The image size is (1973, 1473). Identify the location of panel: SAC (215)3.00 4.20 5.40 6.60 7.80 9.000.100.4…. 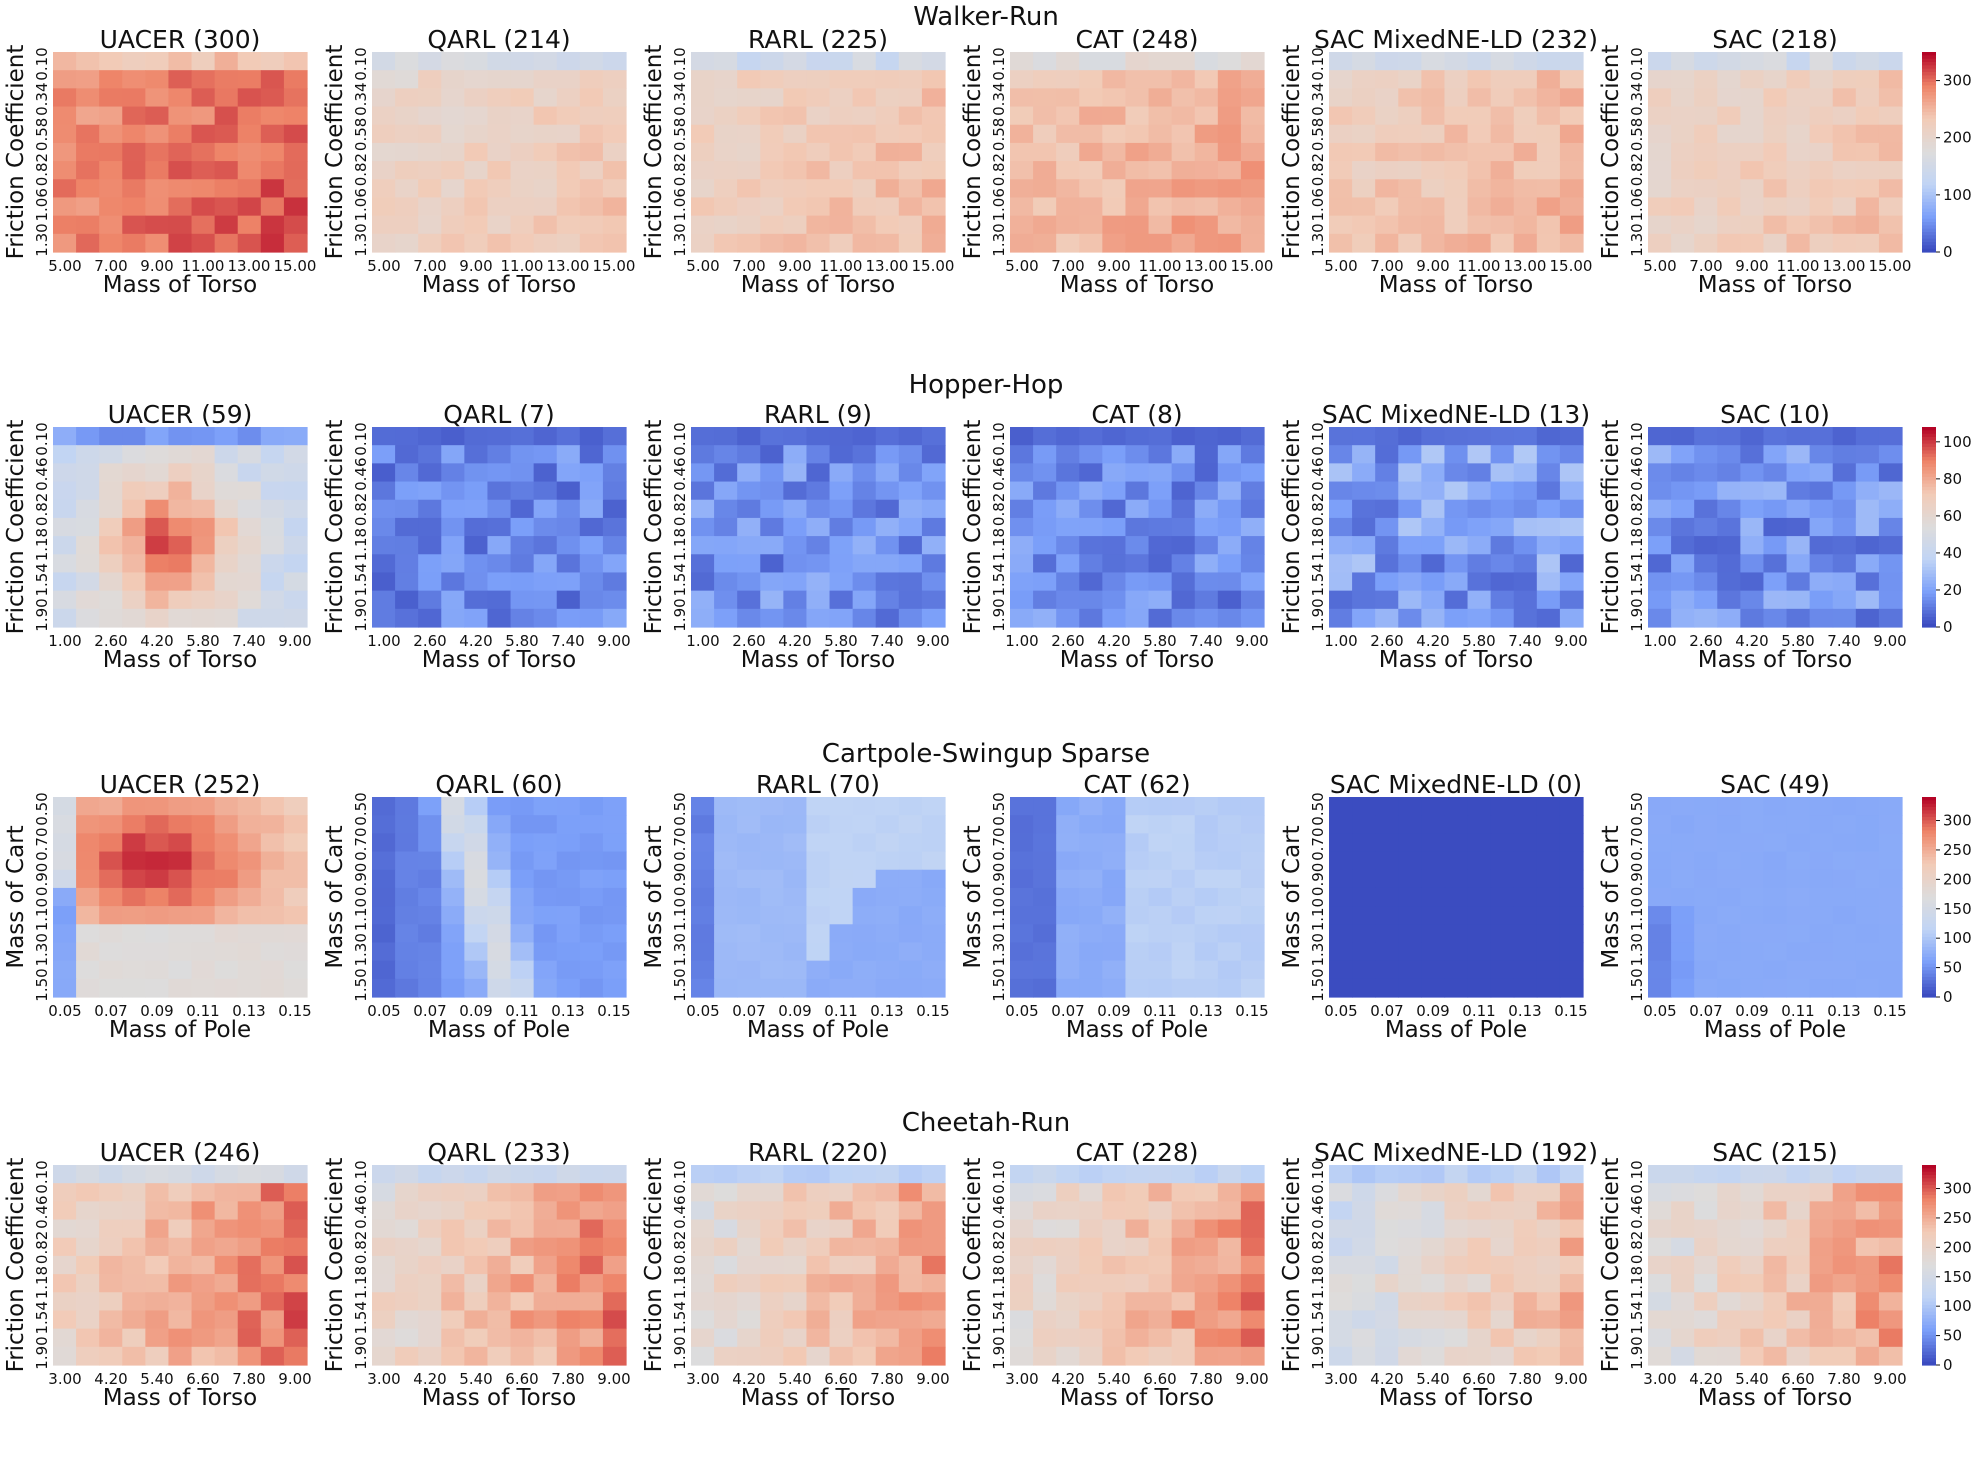
(1752, 1274).